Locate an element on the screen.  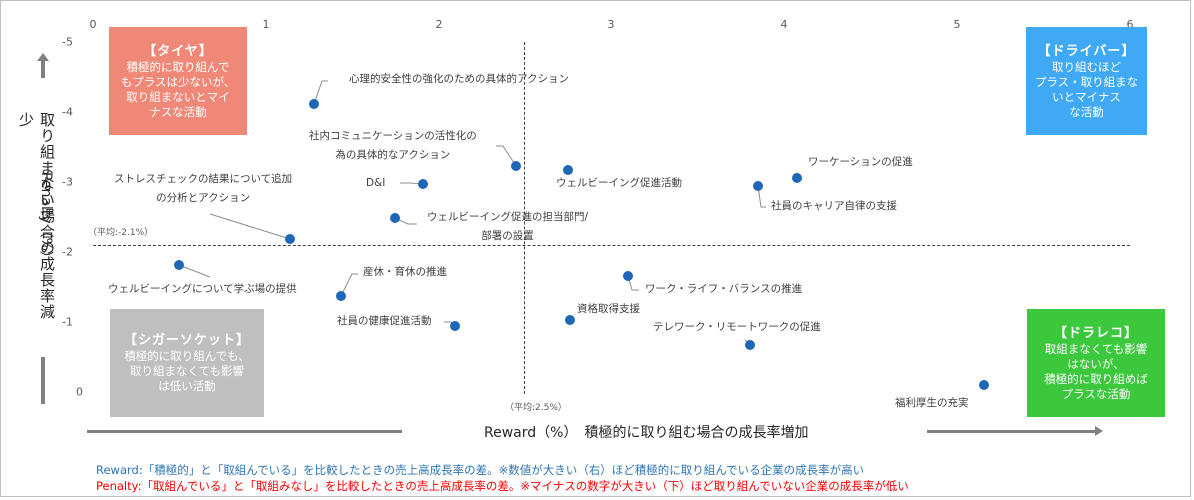
y-average-line is located at coordinates (611, 245).